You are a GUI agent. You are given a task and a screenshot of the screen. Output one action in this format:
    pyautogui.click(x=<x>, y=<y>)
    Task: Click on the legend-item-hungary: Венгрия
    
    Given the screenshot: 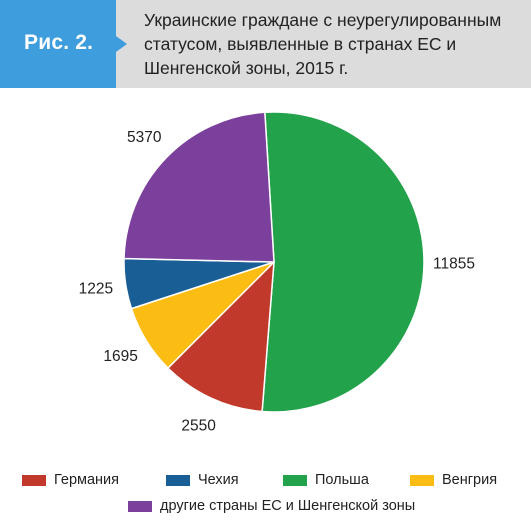 What is the action you would take?
    pyautogui.click(x=453, y=480)
    